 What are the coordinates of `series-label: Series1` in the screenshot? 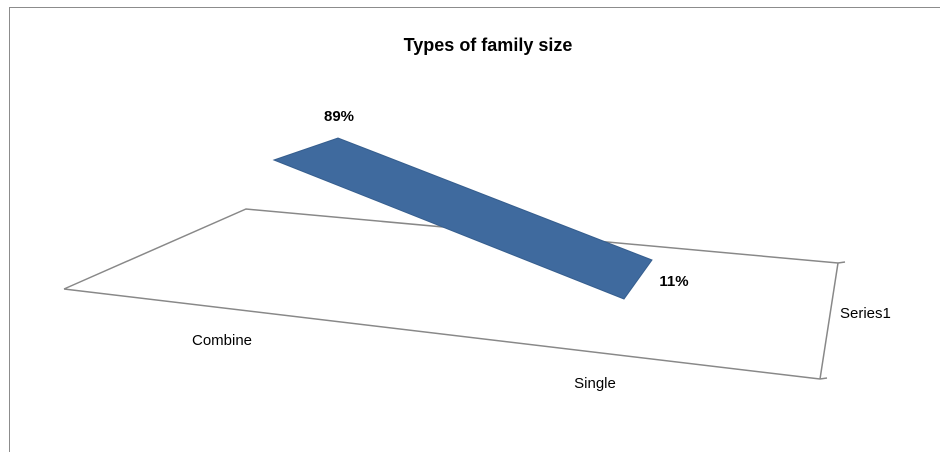 It's located at (865, 313).